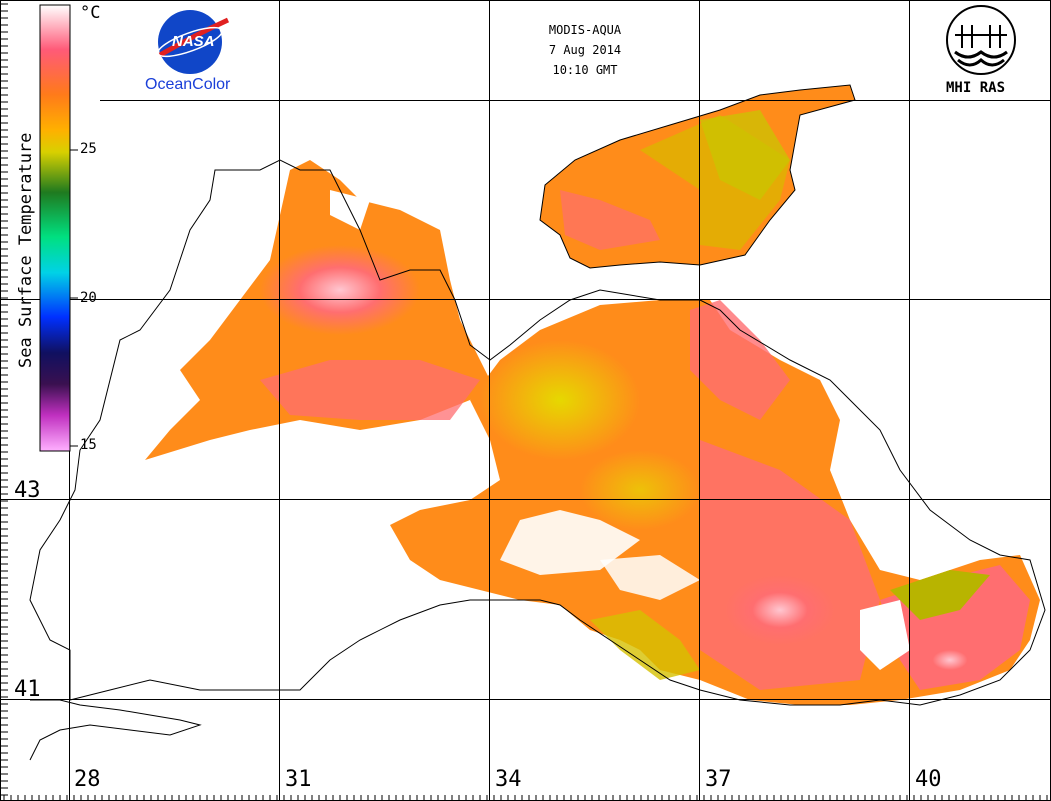 This screenshot has height=801, width=1051. Describe the element at coordinates (27, 490) in the screenshot. I see `lat-label-43: 43` at that location.